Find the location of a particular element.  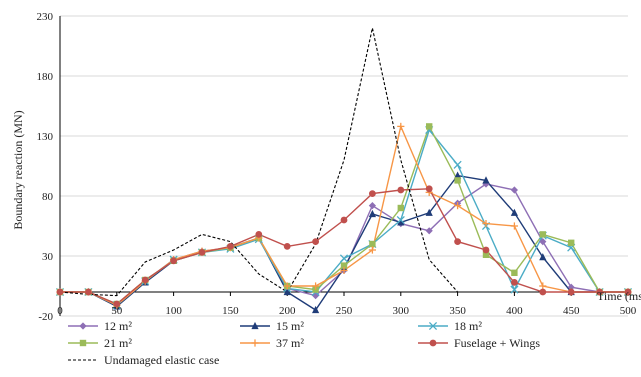

x-tick-label: 400 is located at coordinates (514, 311).